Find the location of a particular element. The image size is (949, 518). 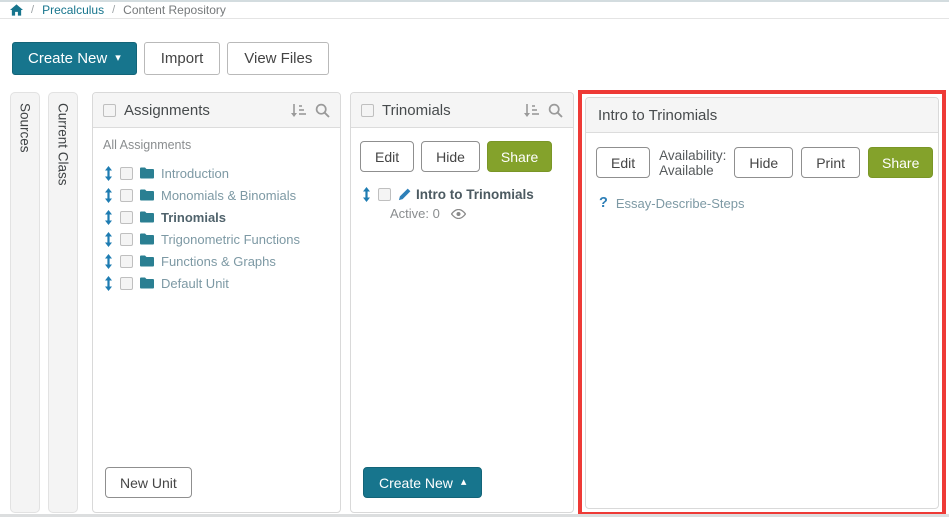

create-new-bottom-label: Create New is located at coordinates (416, 482).